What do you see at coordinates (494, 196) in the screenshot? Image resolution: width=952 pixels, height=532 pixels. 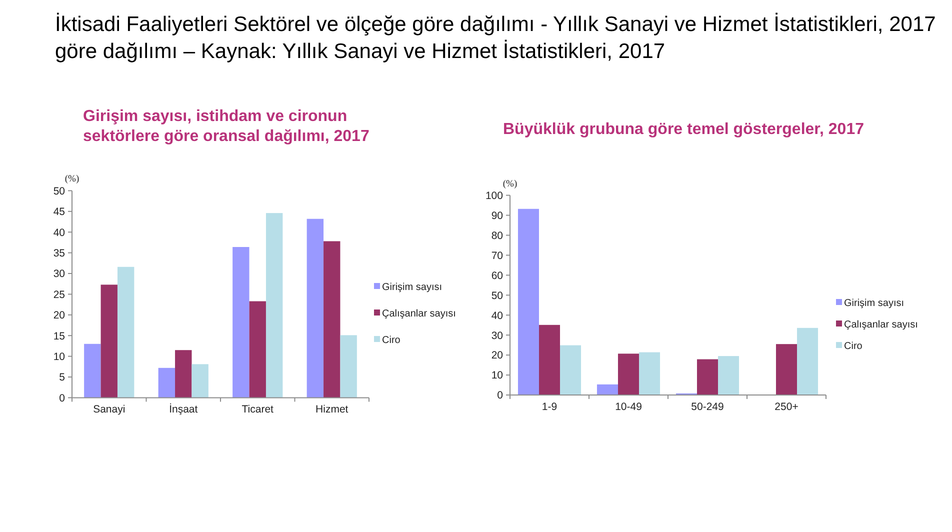 I see `y-tick-label: 100` at bounding box center [494, 196].